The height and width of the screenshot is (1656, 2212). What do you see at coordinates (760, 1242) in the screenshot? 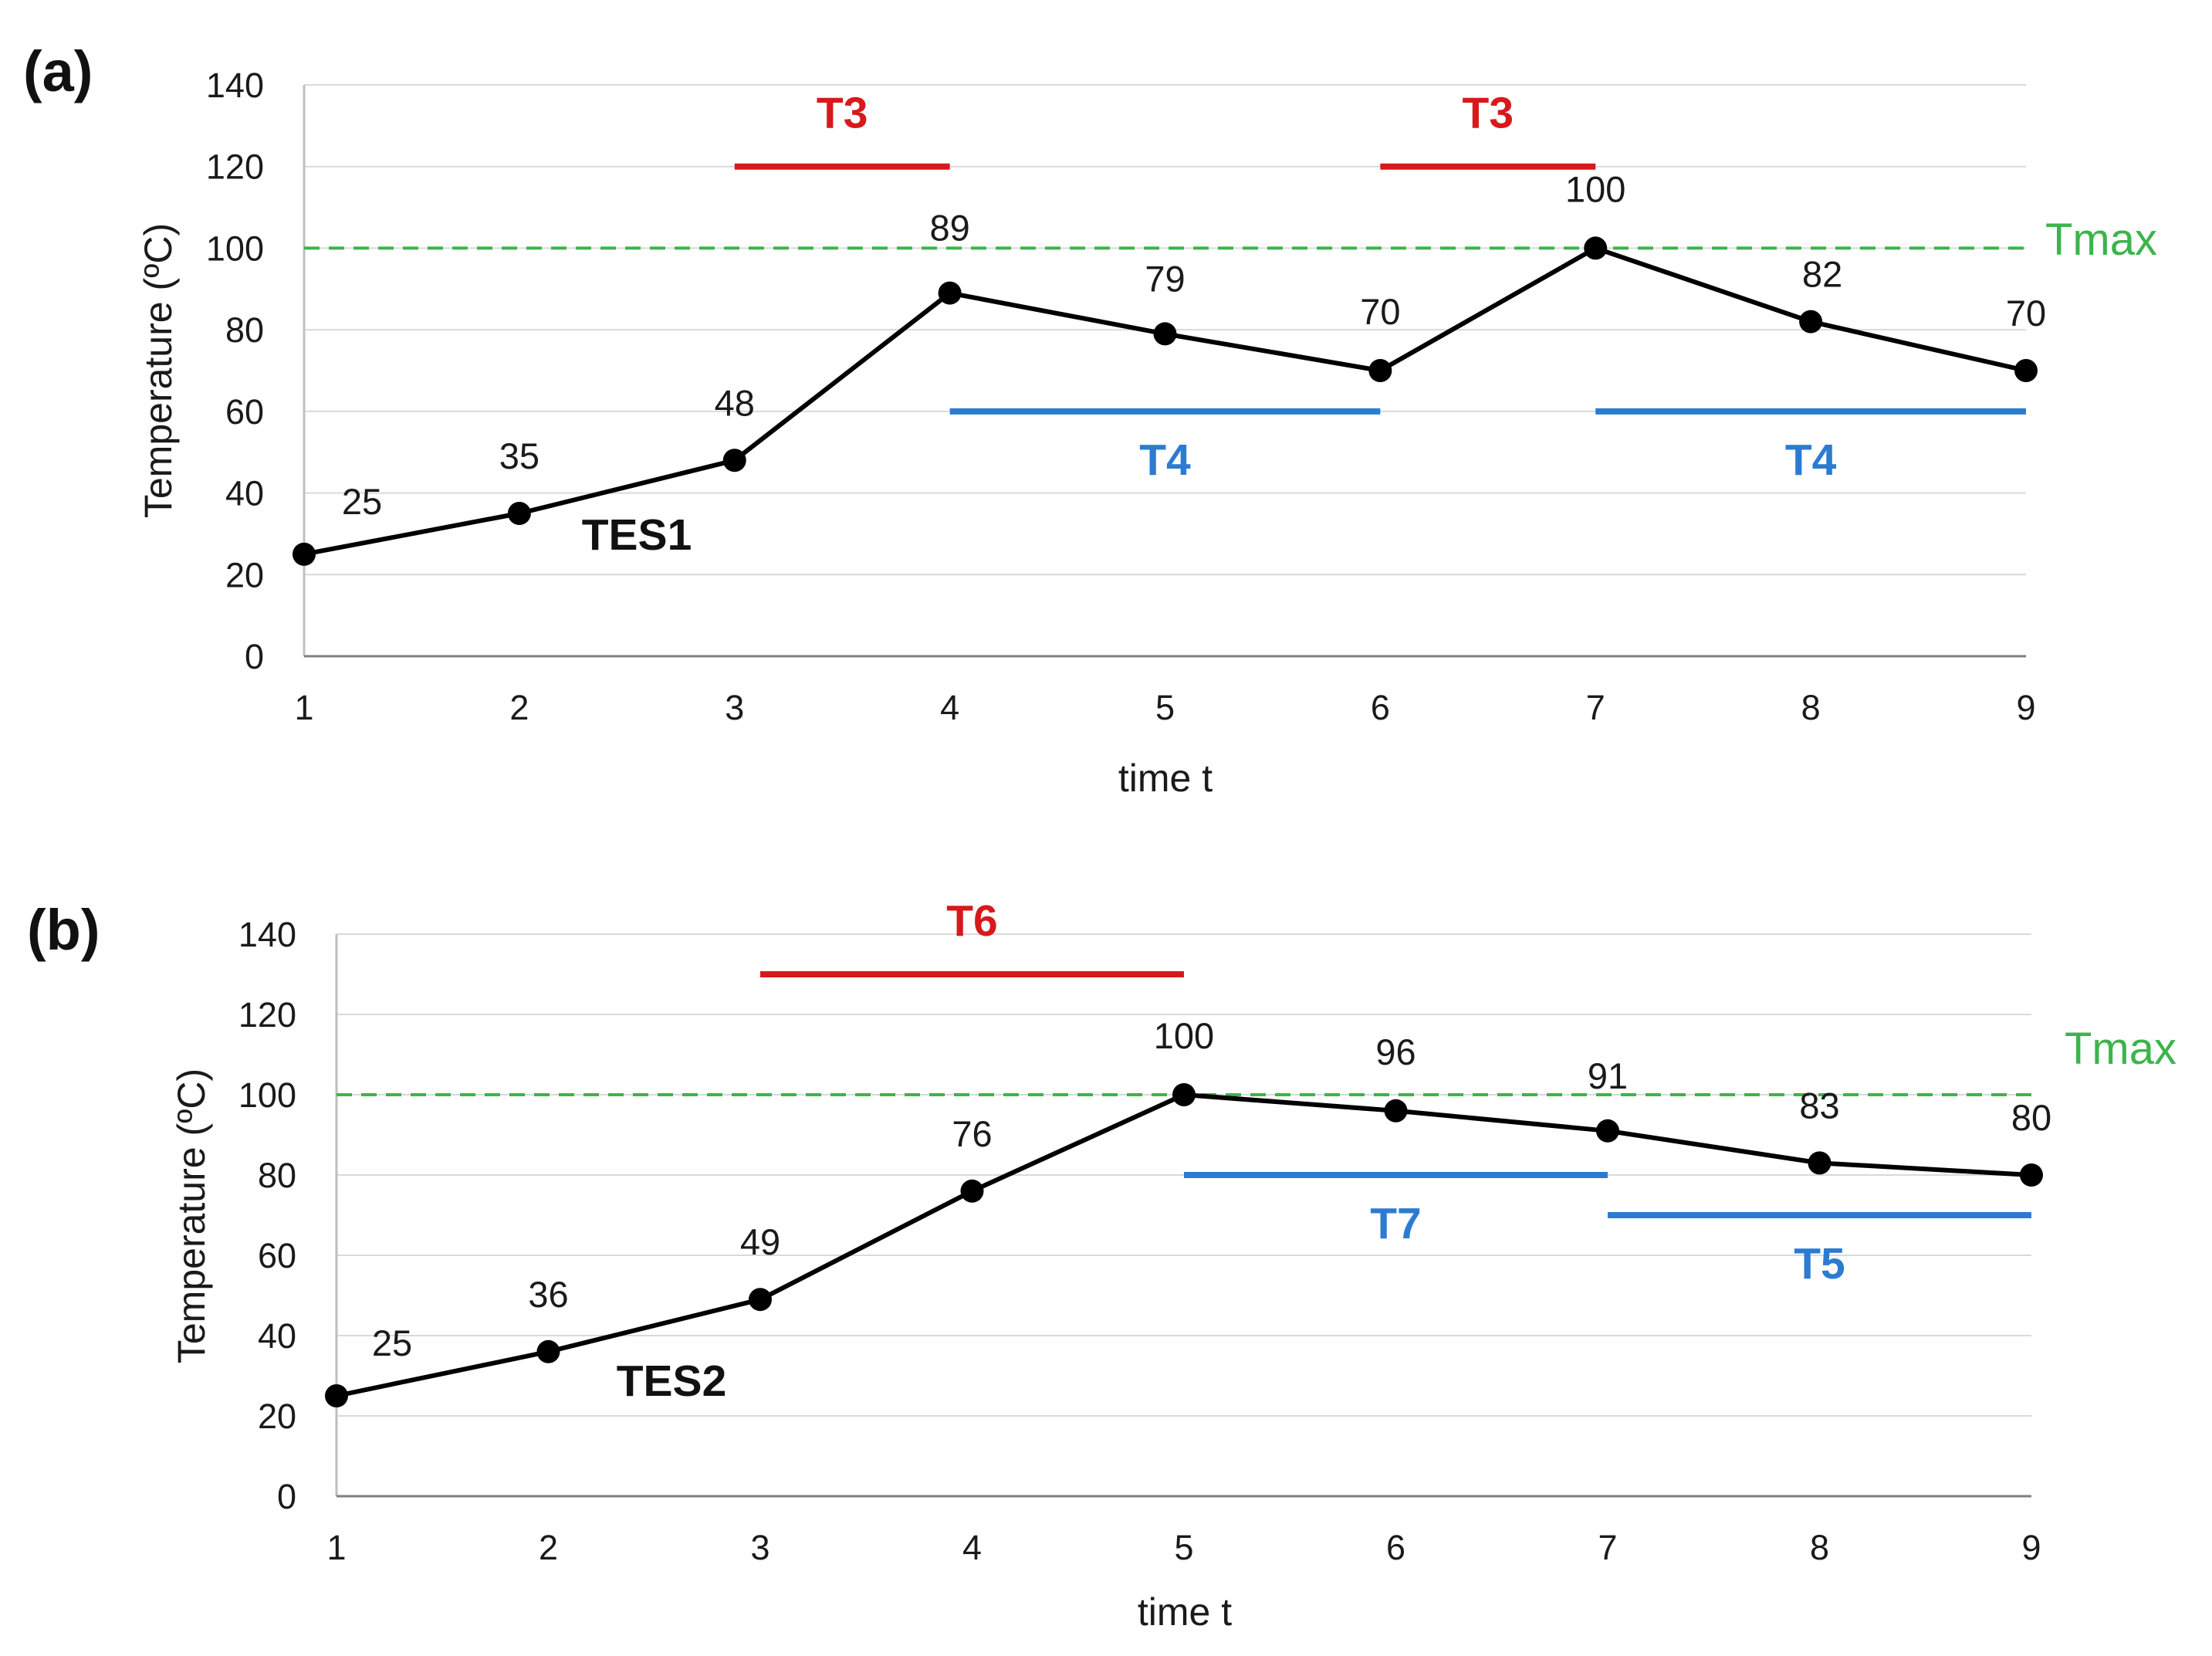
I see `data-label: 49` at bounding box center [760, 1242].